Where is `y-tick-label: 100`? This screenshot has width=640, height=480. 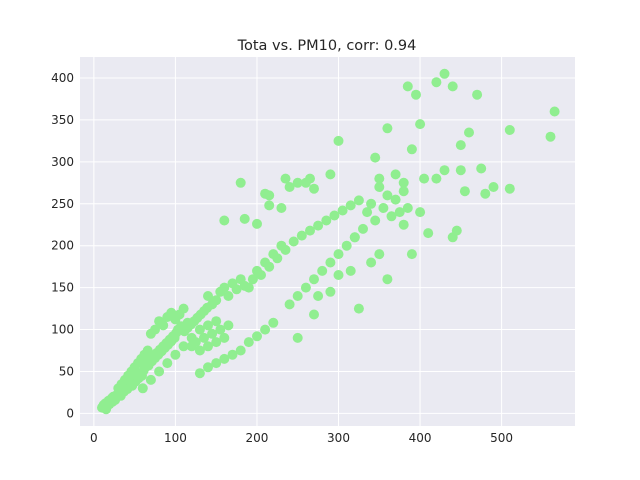 y-tick-label: 100 is located at coordinates (62, 330).